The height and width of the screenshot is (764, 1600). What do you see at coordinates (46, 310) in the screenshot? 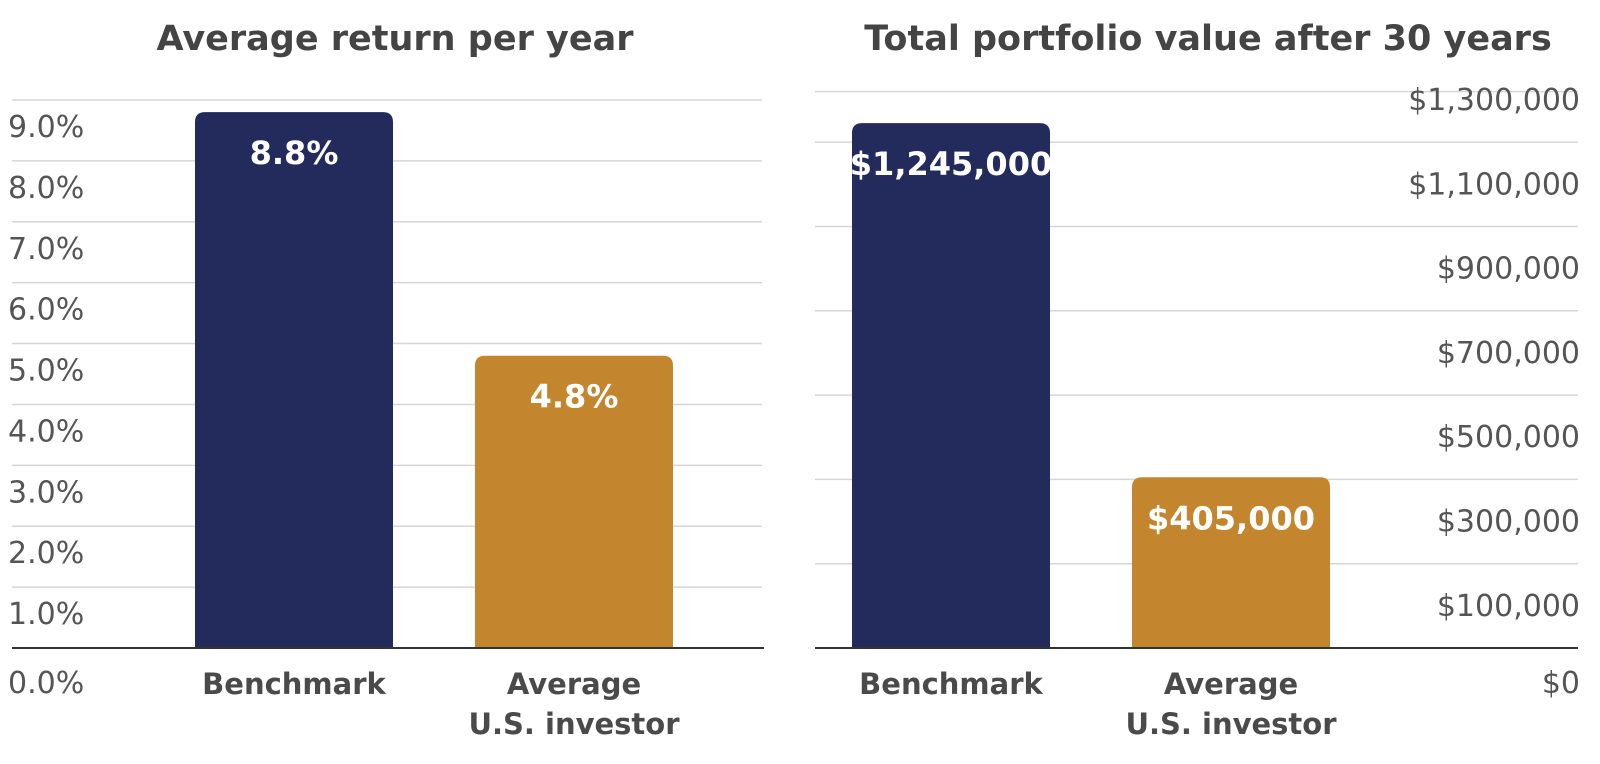
I see `y-tick-label: 6.0%` at bounding box center [46, 310].